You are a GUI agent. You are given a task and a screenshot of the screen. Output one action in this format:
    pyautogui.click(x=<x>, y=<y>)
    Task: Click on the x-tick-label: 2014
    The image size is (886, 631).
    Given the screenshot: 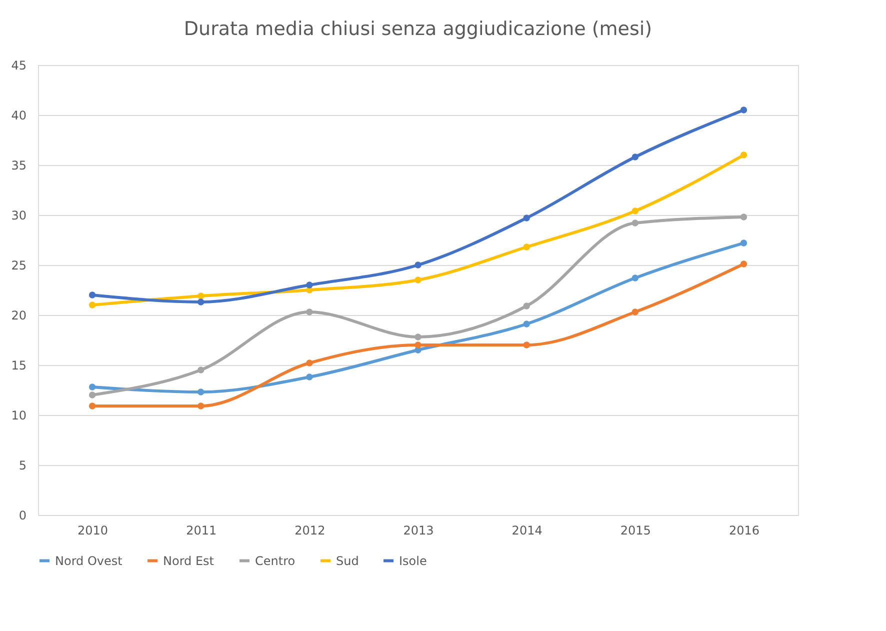 What is the action you would take?
    pyautogui.click(x=527, y=531)
    